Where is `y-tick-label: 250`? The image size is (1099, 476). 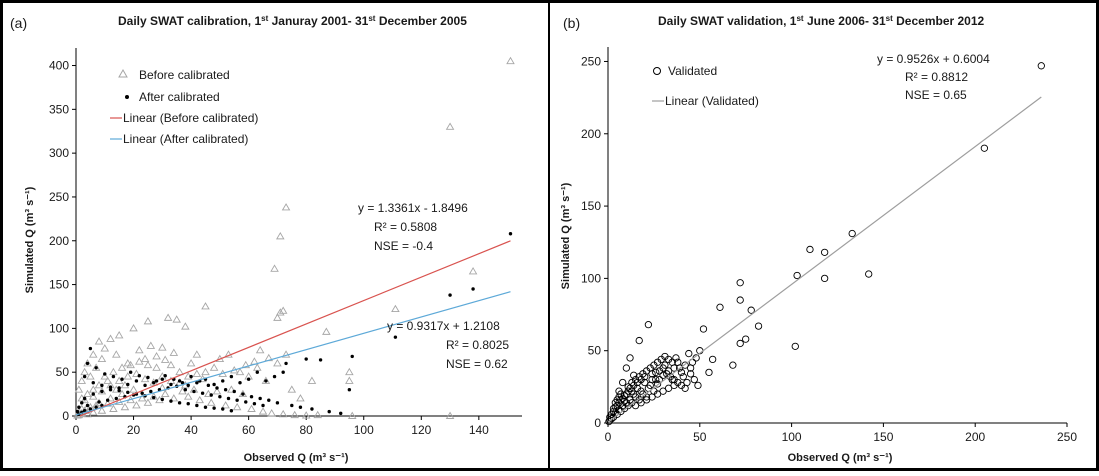
y-tick-label: 250 is located at coordinates (59, 197).